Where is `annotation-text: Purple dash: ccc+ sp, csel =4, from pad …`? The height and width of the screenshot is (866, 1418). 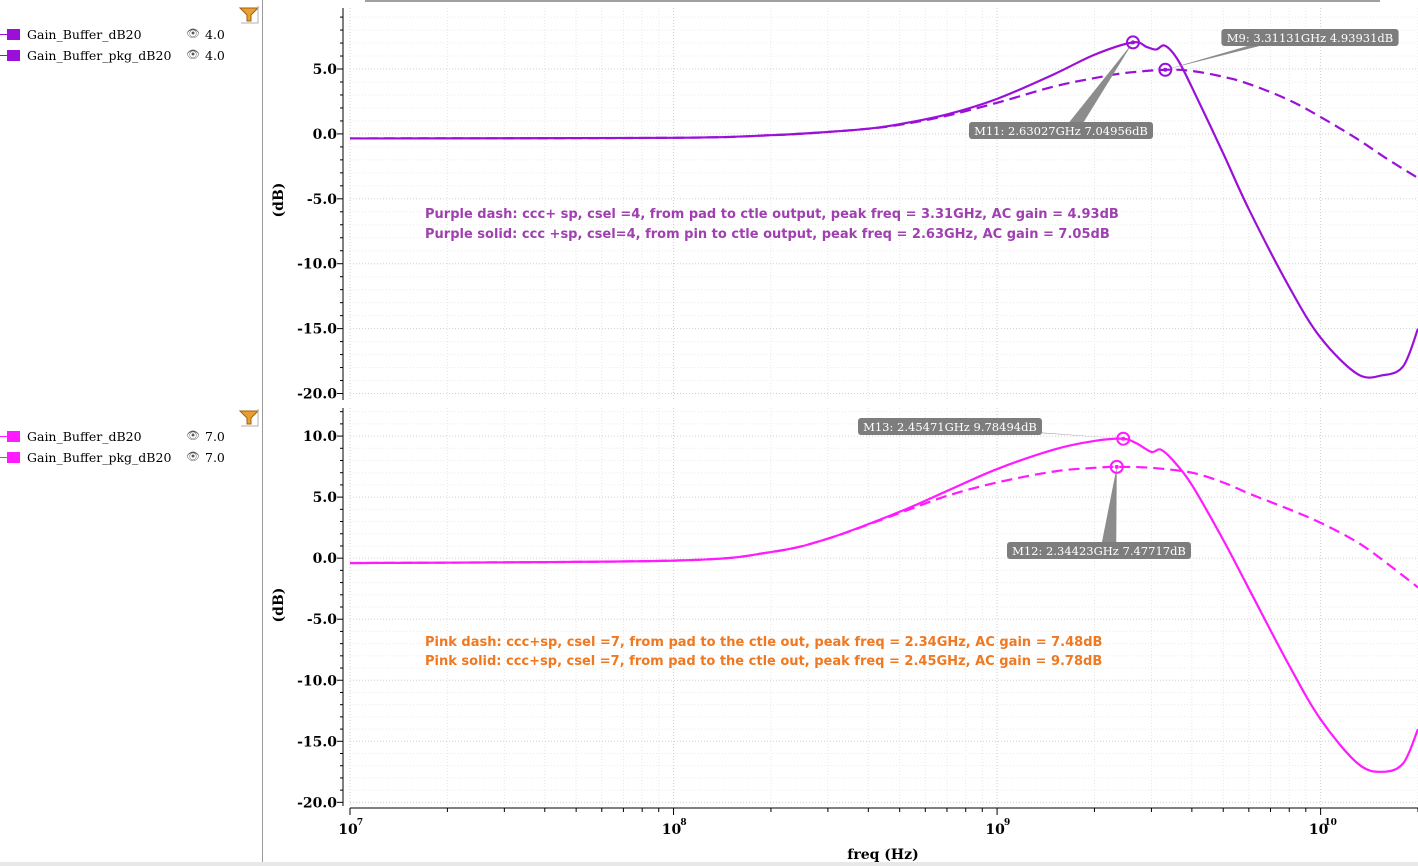
annotation-text: Purple dash: ccc+ sp, csel =4, from pad … is located at coordinates (772, 214).